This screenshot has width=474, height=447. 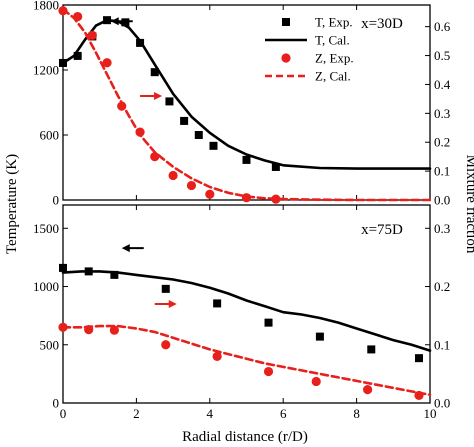 I want to click on y-left-tick-label: 1000, so click(x=46, y=286).